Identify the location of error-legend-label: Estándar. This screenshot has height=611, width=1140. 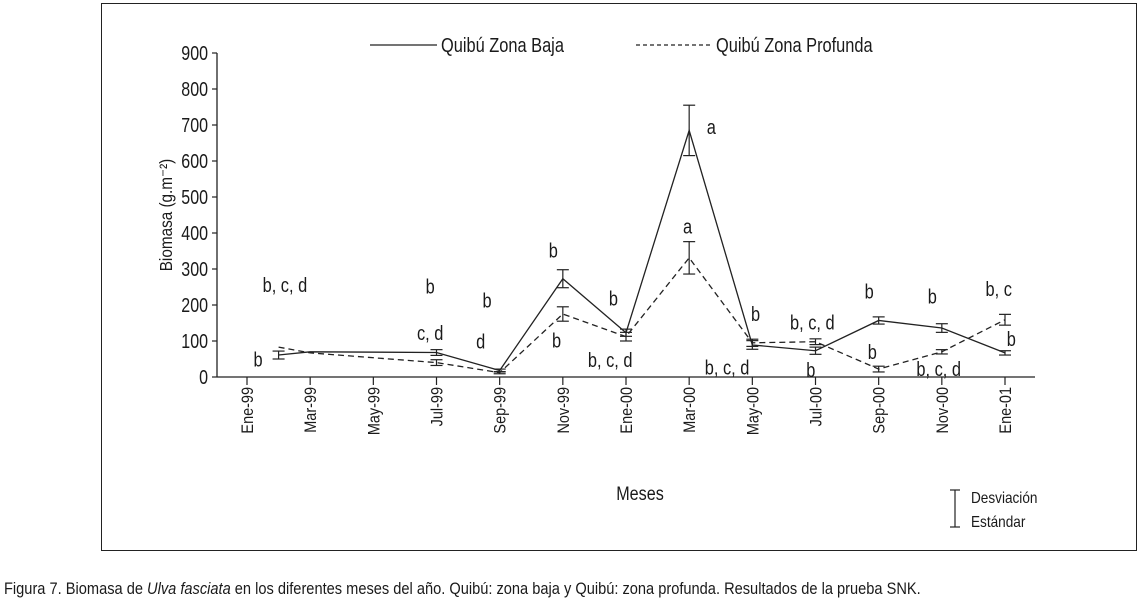
(998, 522).